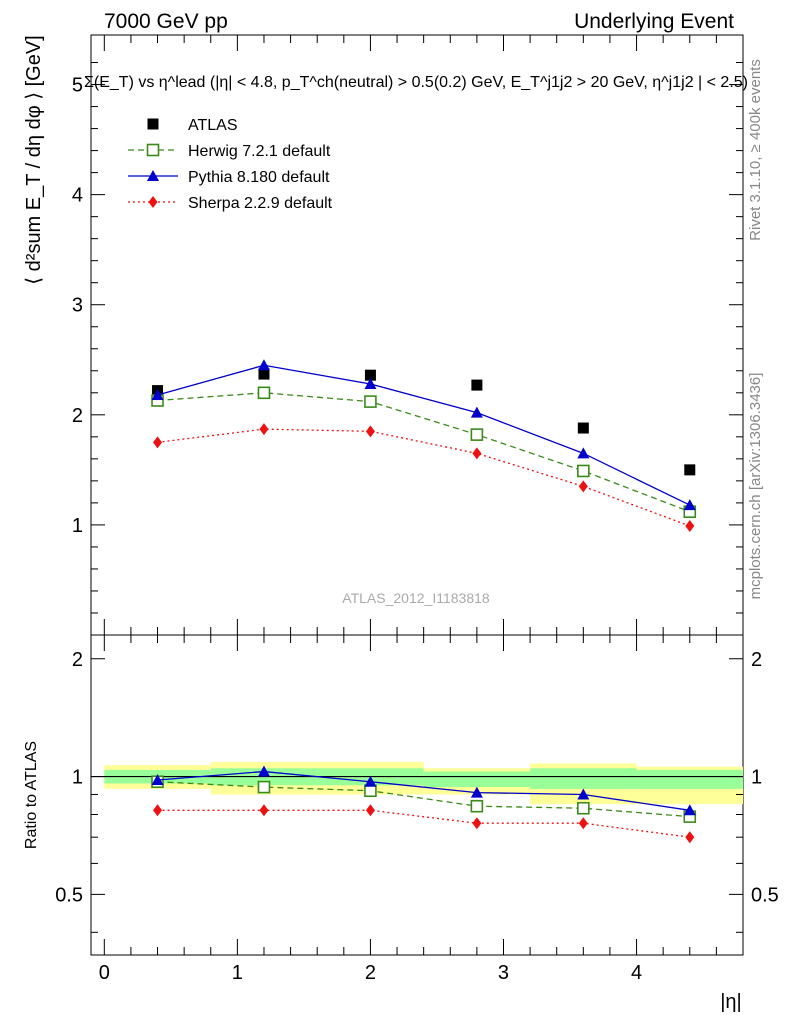 This screenshot has width=786, height=1024. Describe the element at coordinates (153, 150) in the screenshot. I see `legend-herwig-marker` at that location.